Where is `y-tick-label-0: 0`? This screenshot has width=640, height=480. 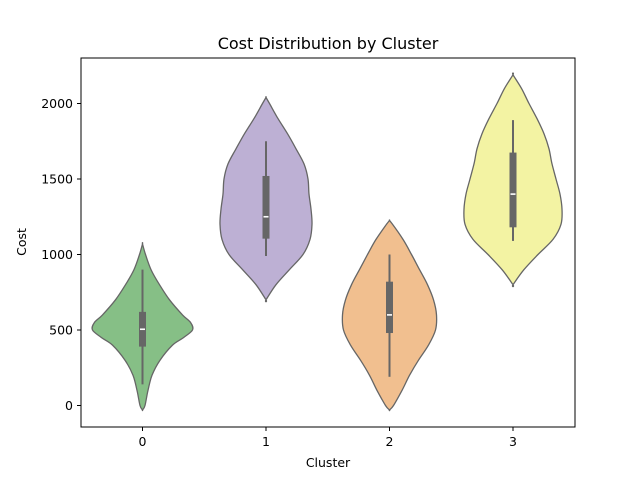 y-tick-label-0: 0 is located at coordinates (69, 405).